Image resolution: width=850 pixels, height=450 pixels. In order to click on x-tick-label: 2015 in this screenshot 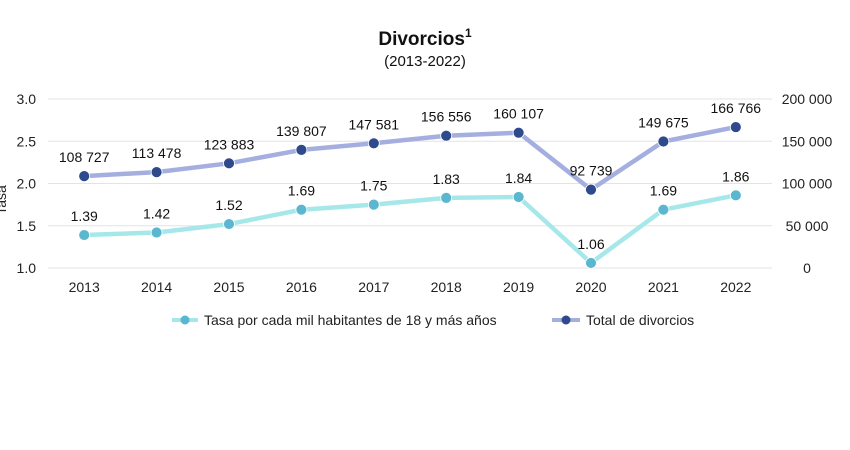, I will do `click(228, 287)`.